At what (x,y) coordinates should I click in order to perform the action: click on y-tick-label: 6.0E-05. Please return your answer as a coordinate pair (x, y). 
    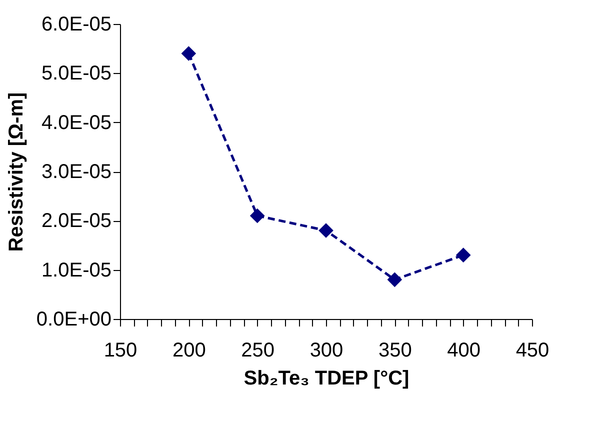
    Looking at the image, I should click on (76, 25).